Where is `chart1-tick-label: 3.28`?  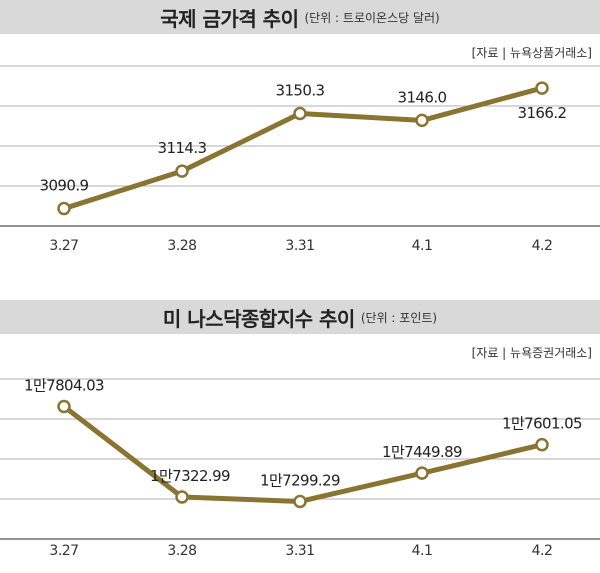
chart1-tick-label: 3.28 is located at coordinates (181, 246).